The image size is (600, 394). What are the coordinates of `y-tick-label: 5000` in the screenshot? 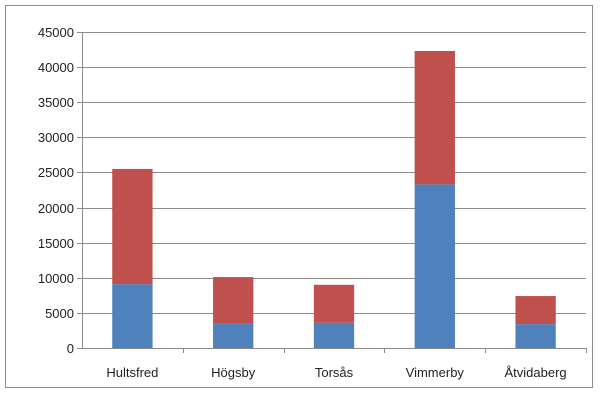 It's located at (59, 313).